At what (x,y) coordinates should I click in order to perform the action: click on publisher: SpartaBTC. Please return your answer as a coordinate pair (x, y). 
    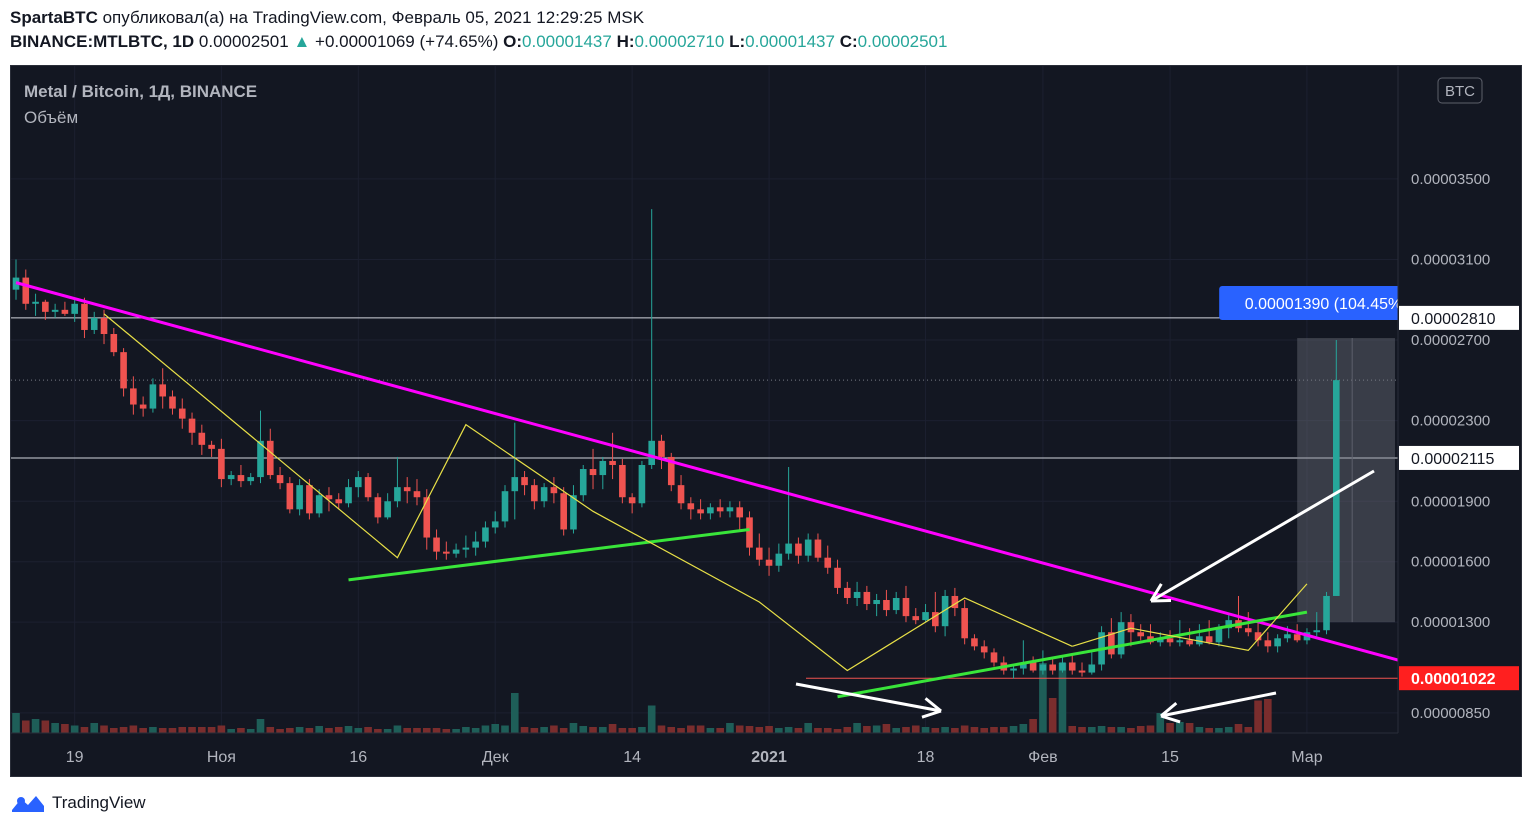
    Looking at the image, I should click on (54, 17).